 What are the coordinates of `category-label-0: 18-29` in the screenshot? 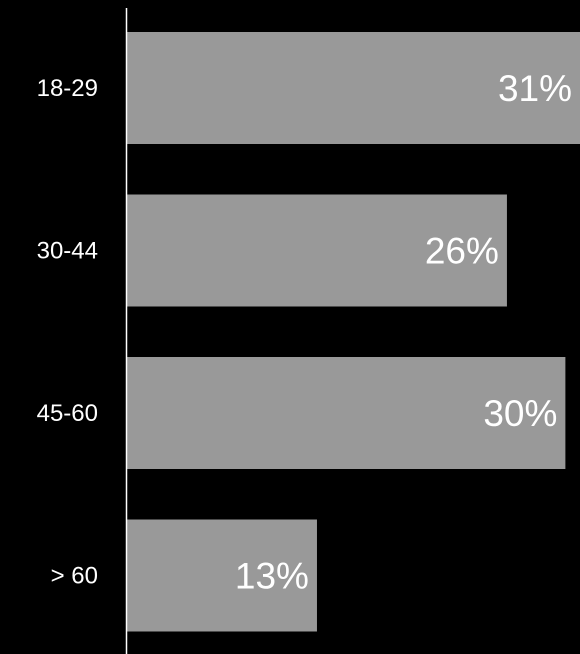 It's located at (67, 88).